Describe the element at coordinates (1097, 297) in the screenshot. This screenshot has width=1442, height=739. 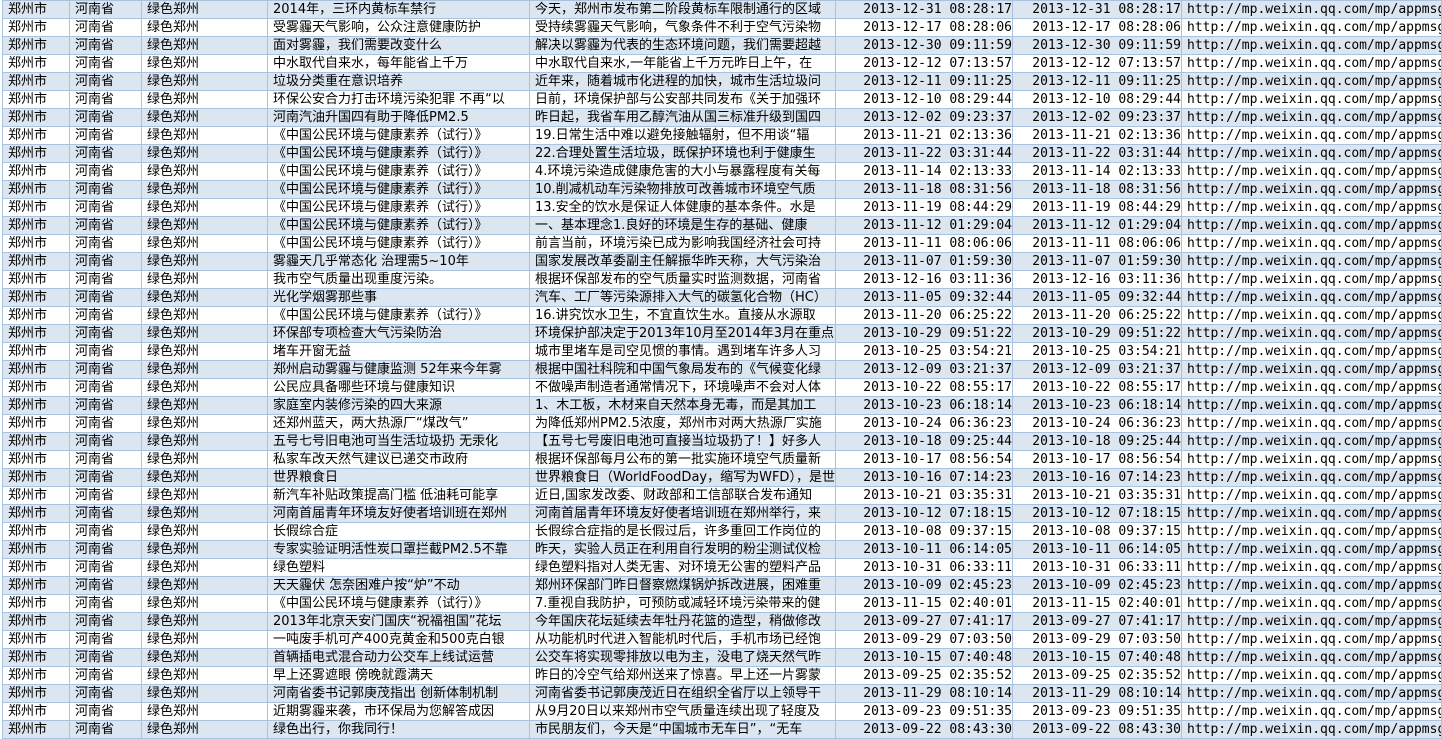
I see `cell-time-2: 2013-11-05 09:32:44` at that location.